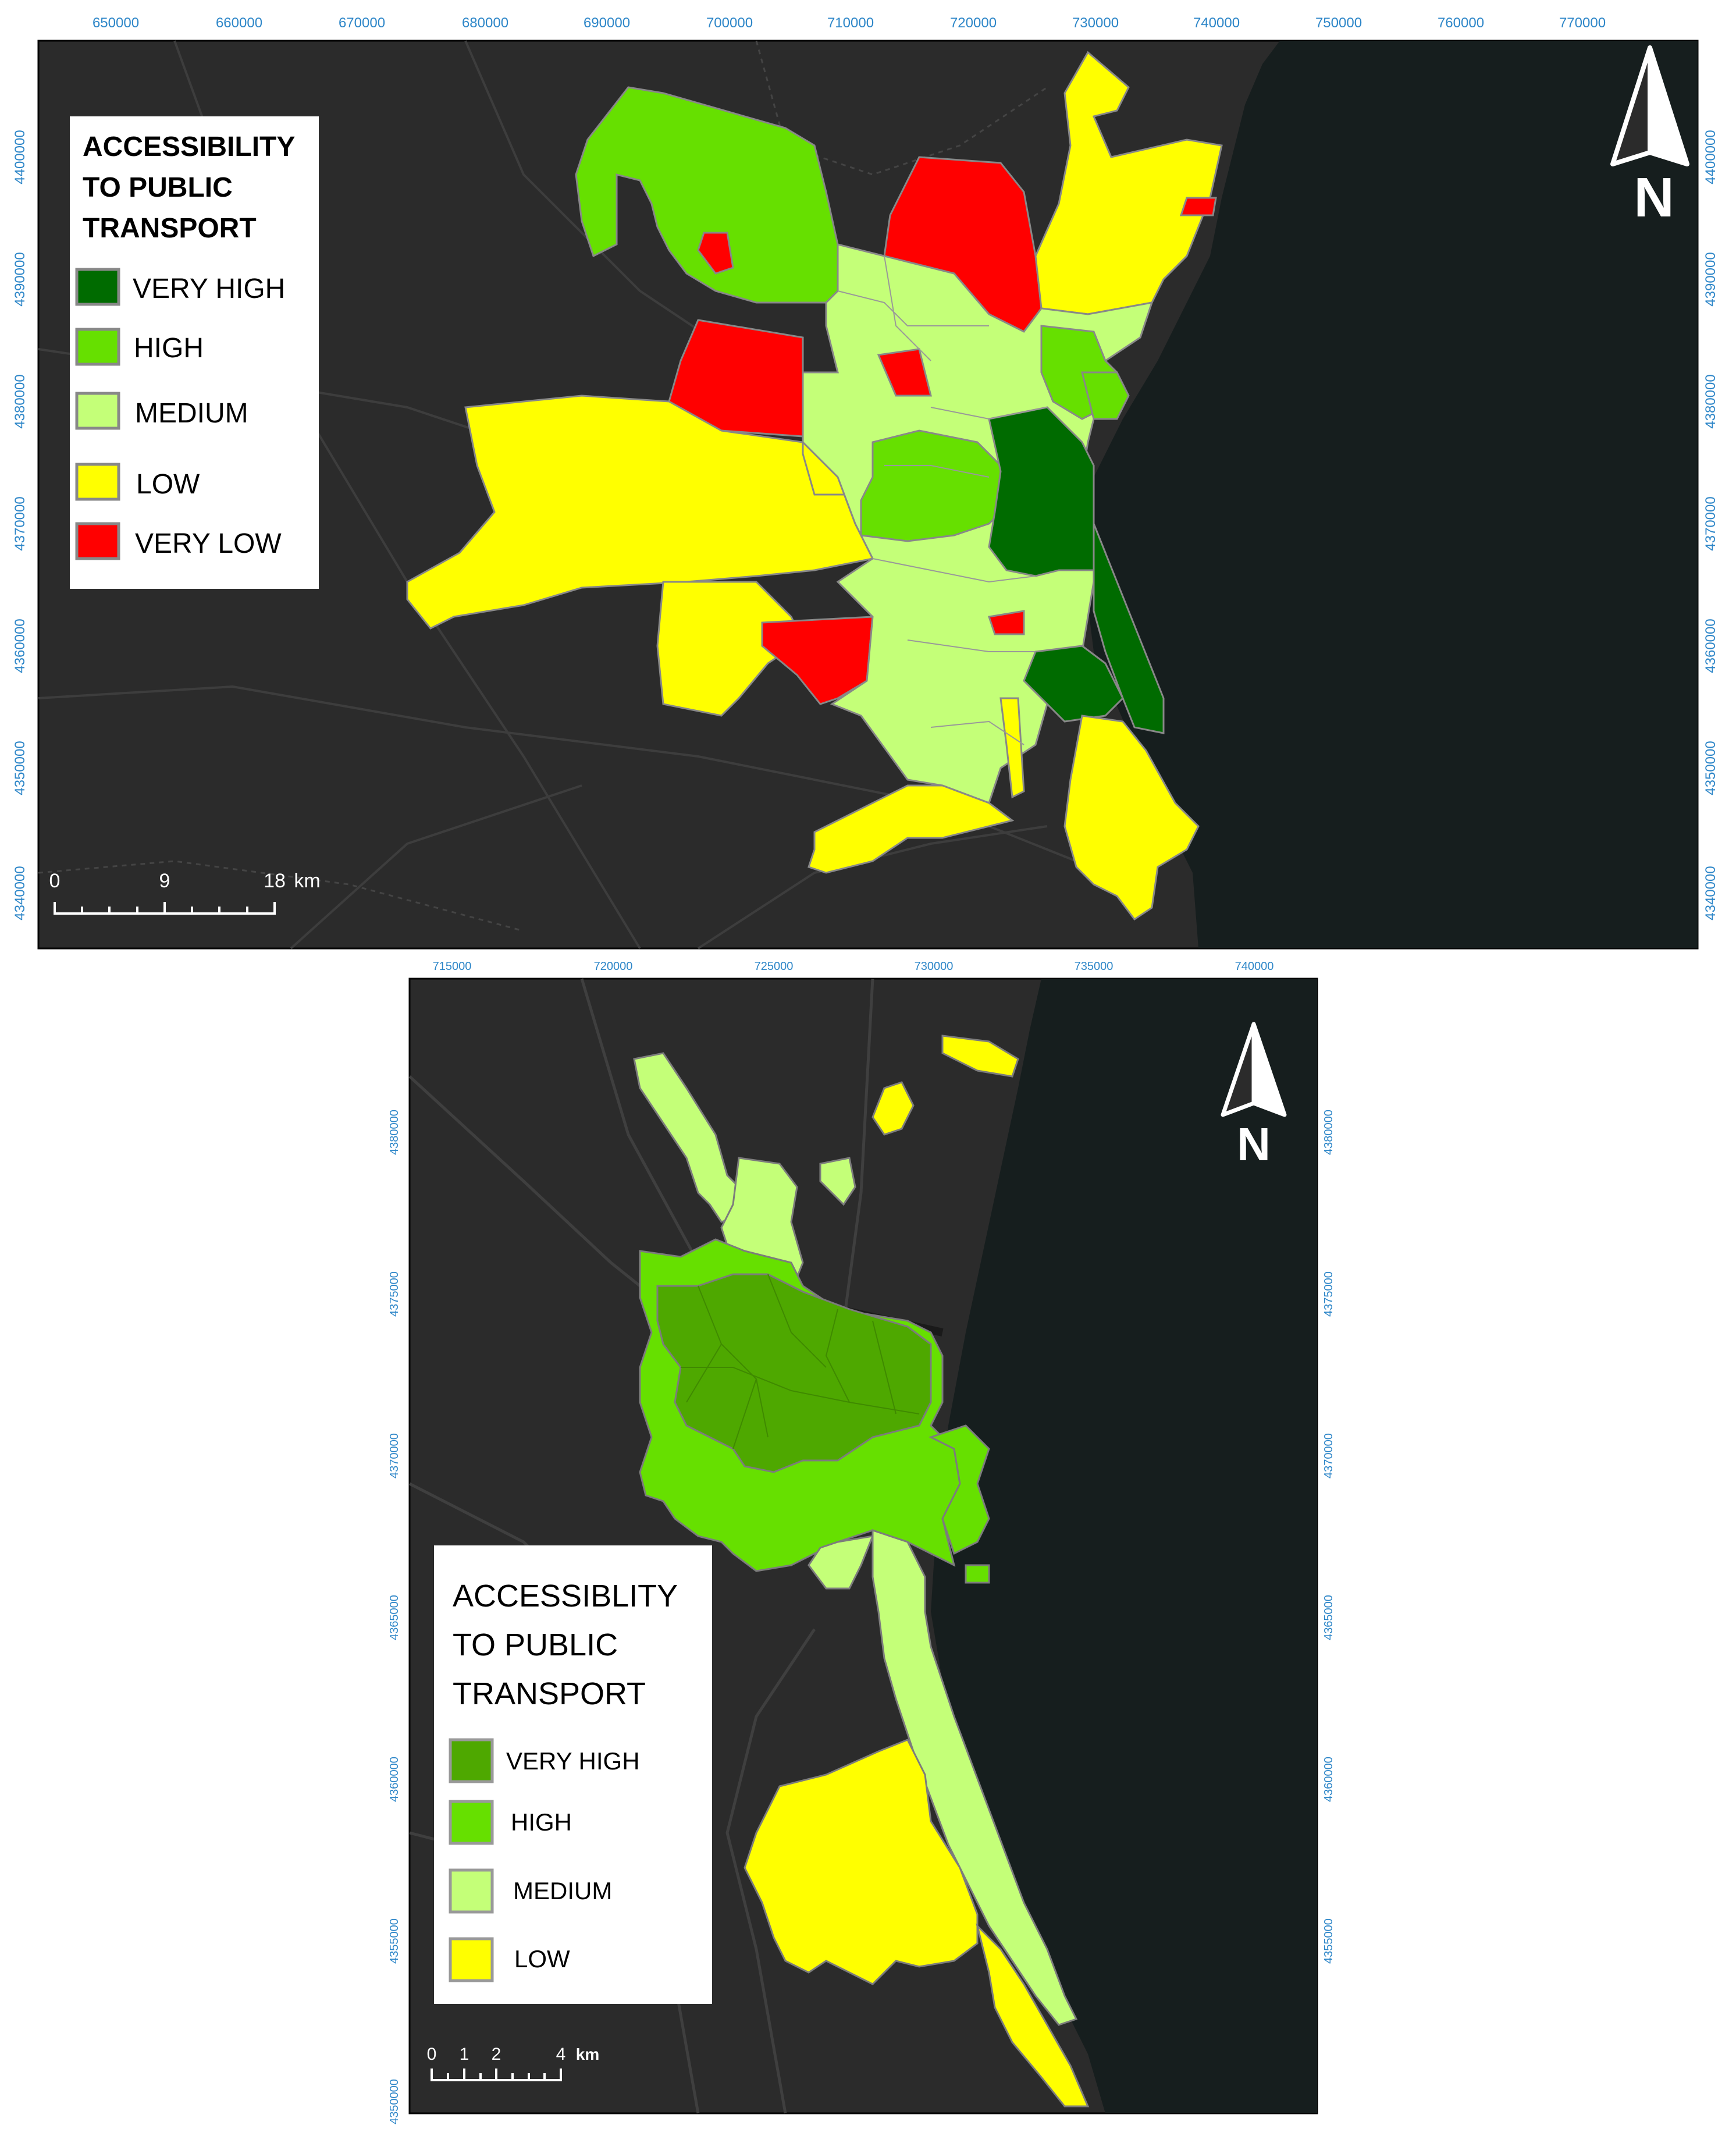 This screenshot has height=2136, width=1736. I want to click on region-very-high-coast, so click(1129, 628).